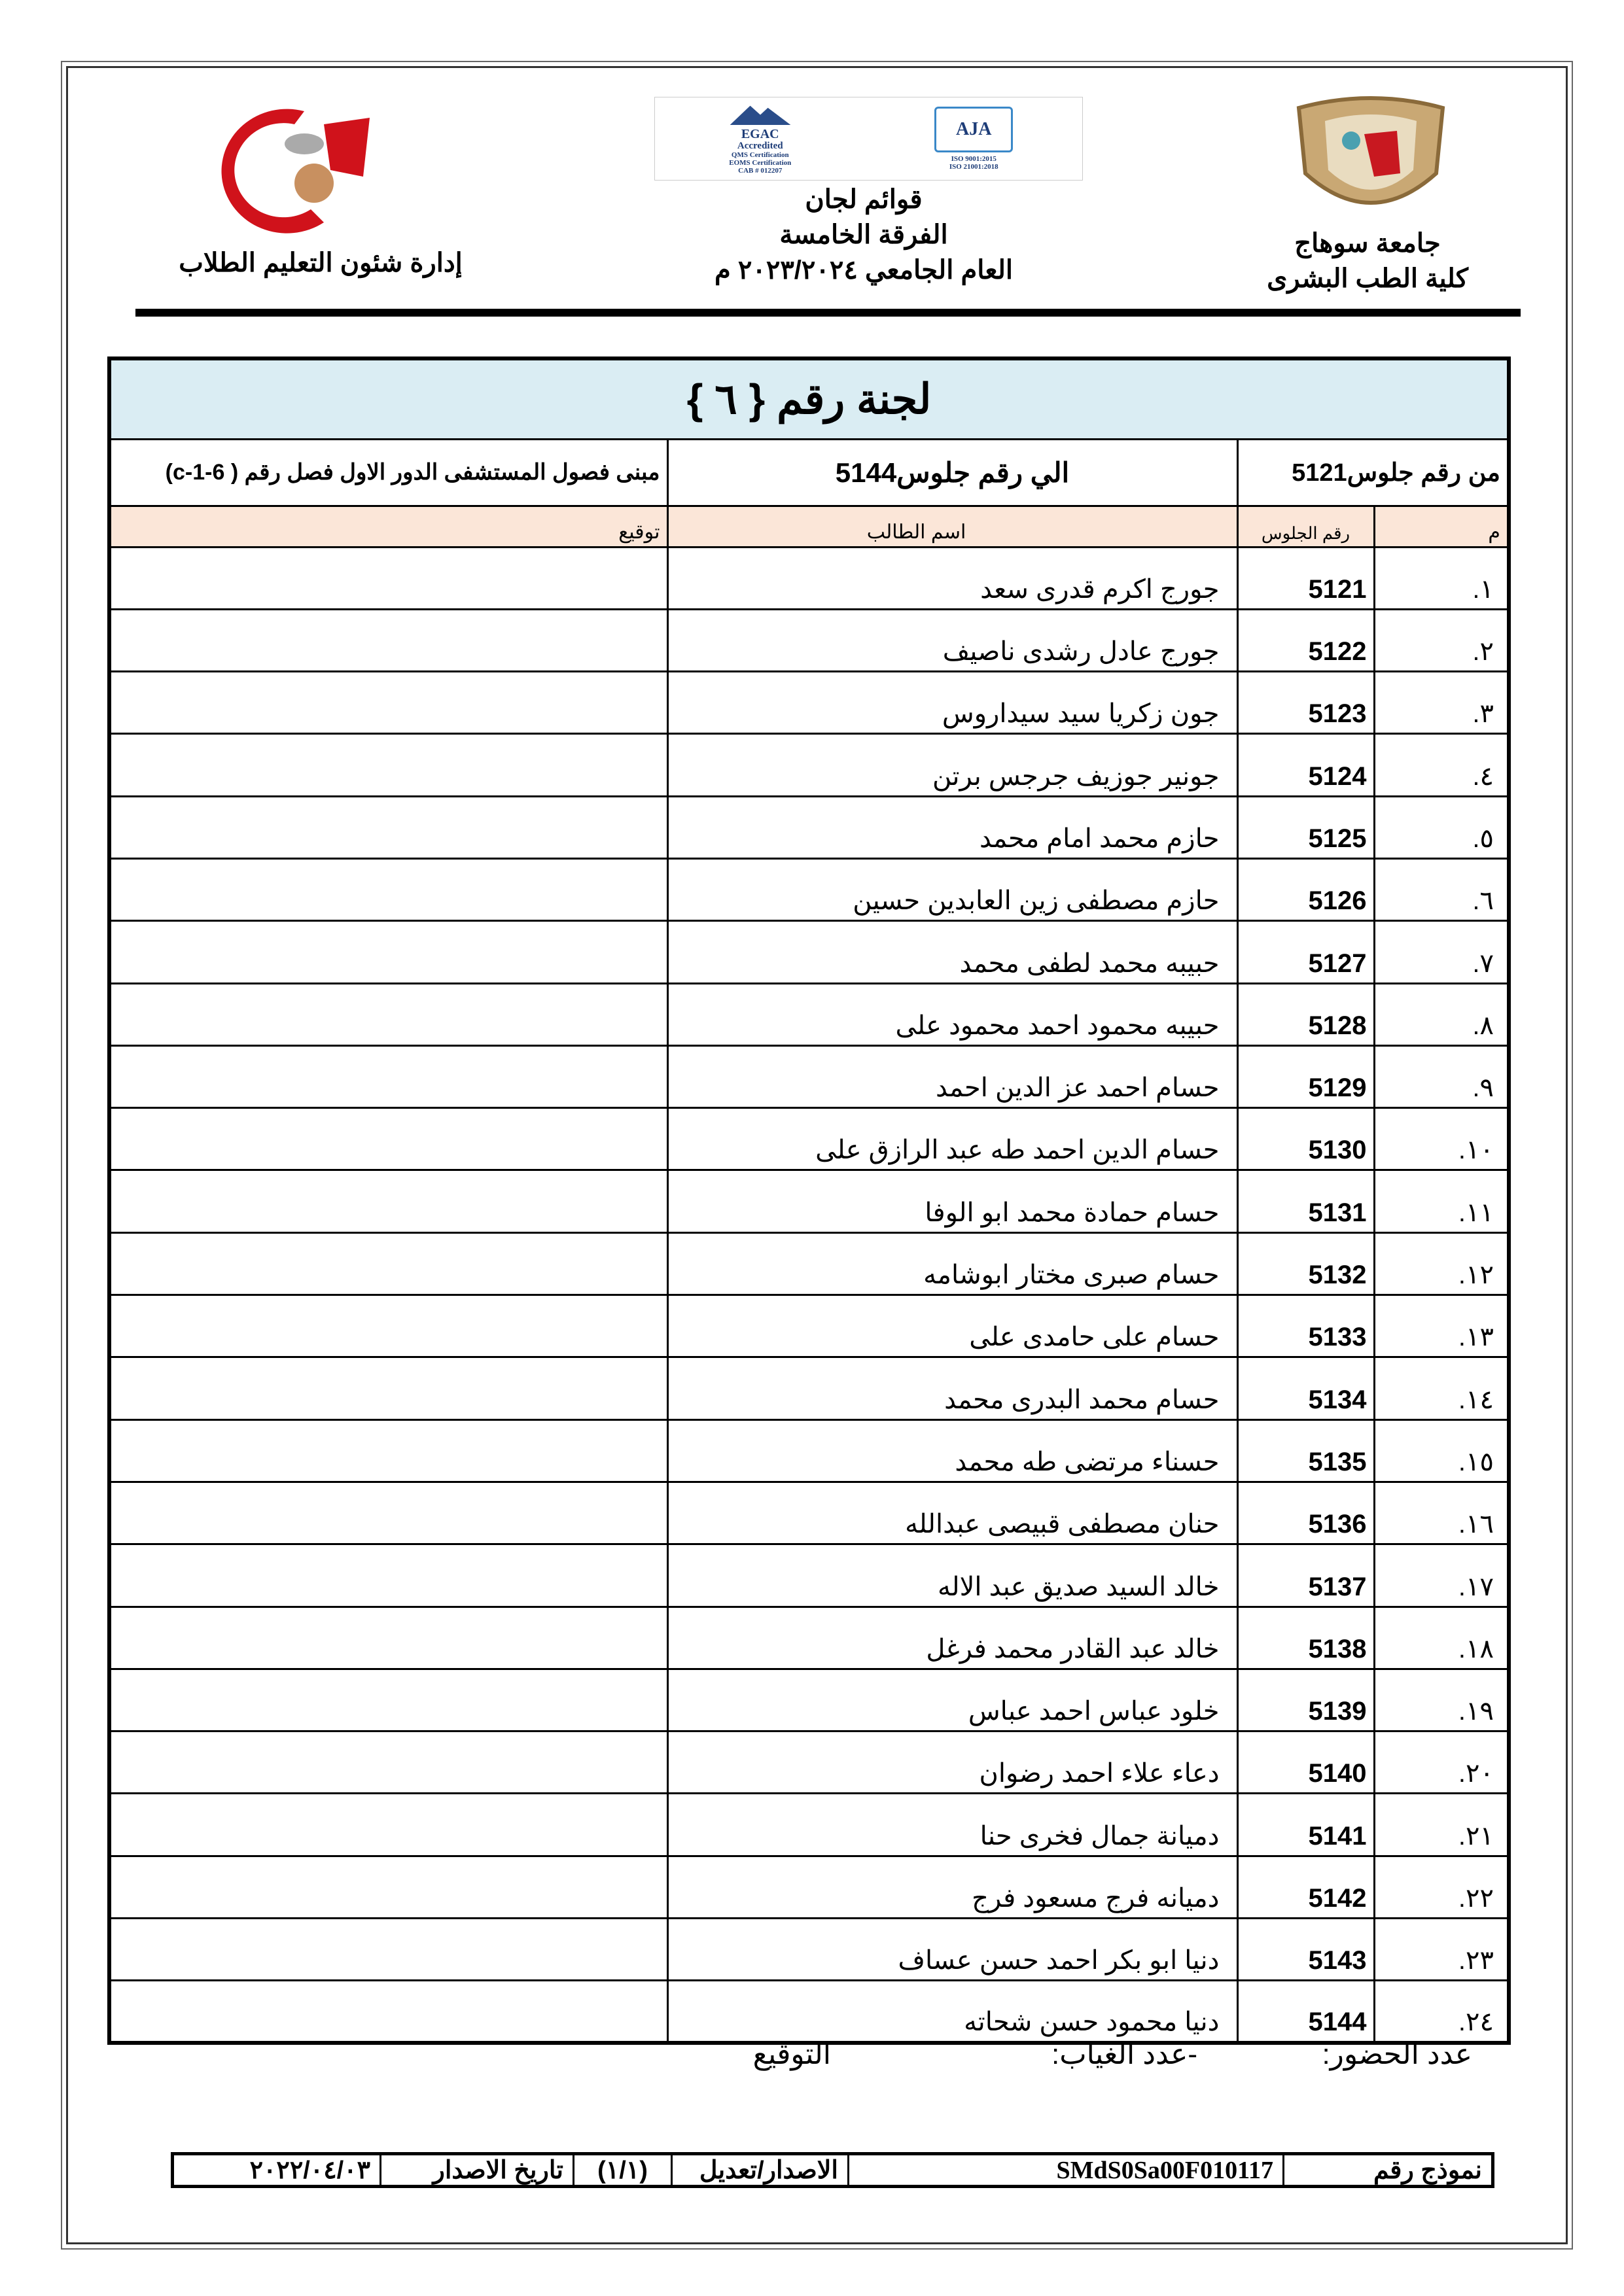 The width and height of the screenshot is (1624, 2296). I want to click on seat-number: 5128, so click(1305, 1014).